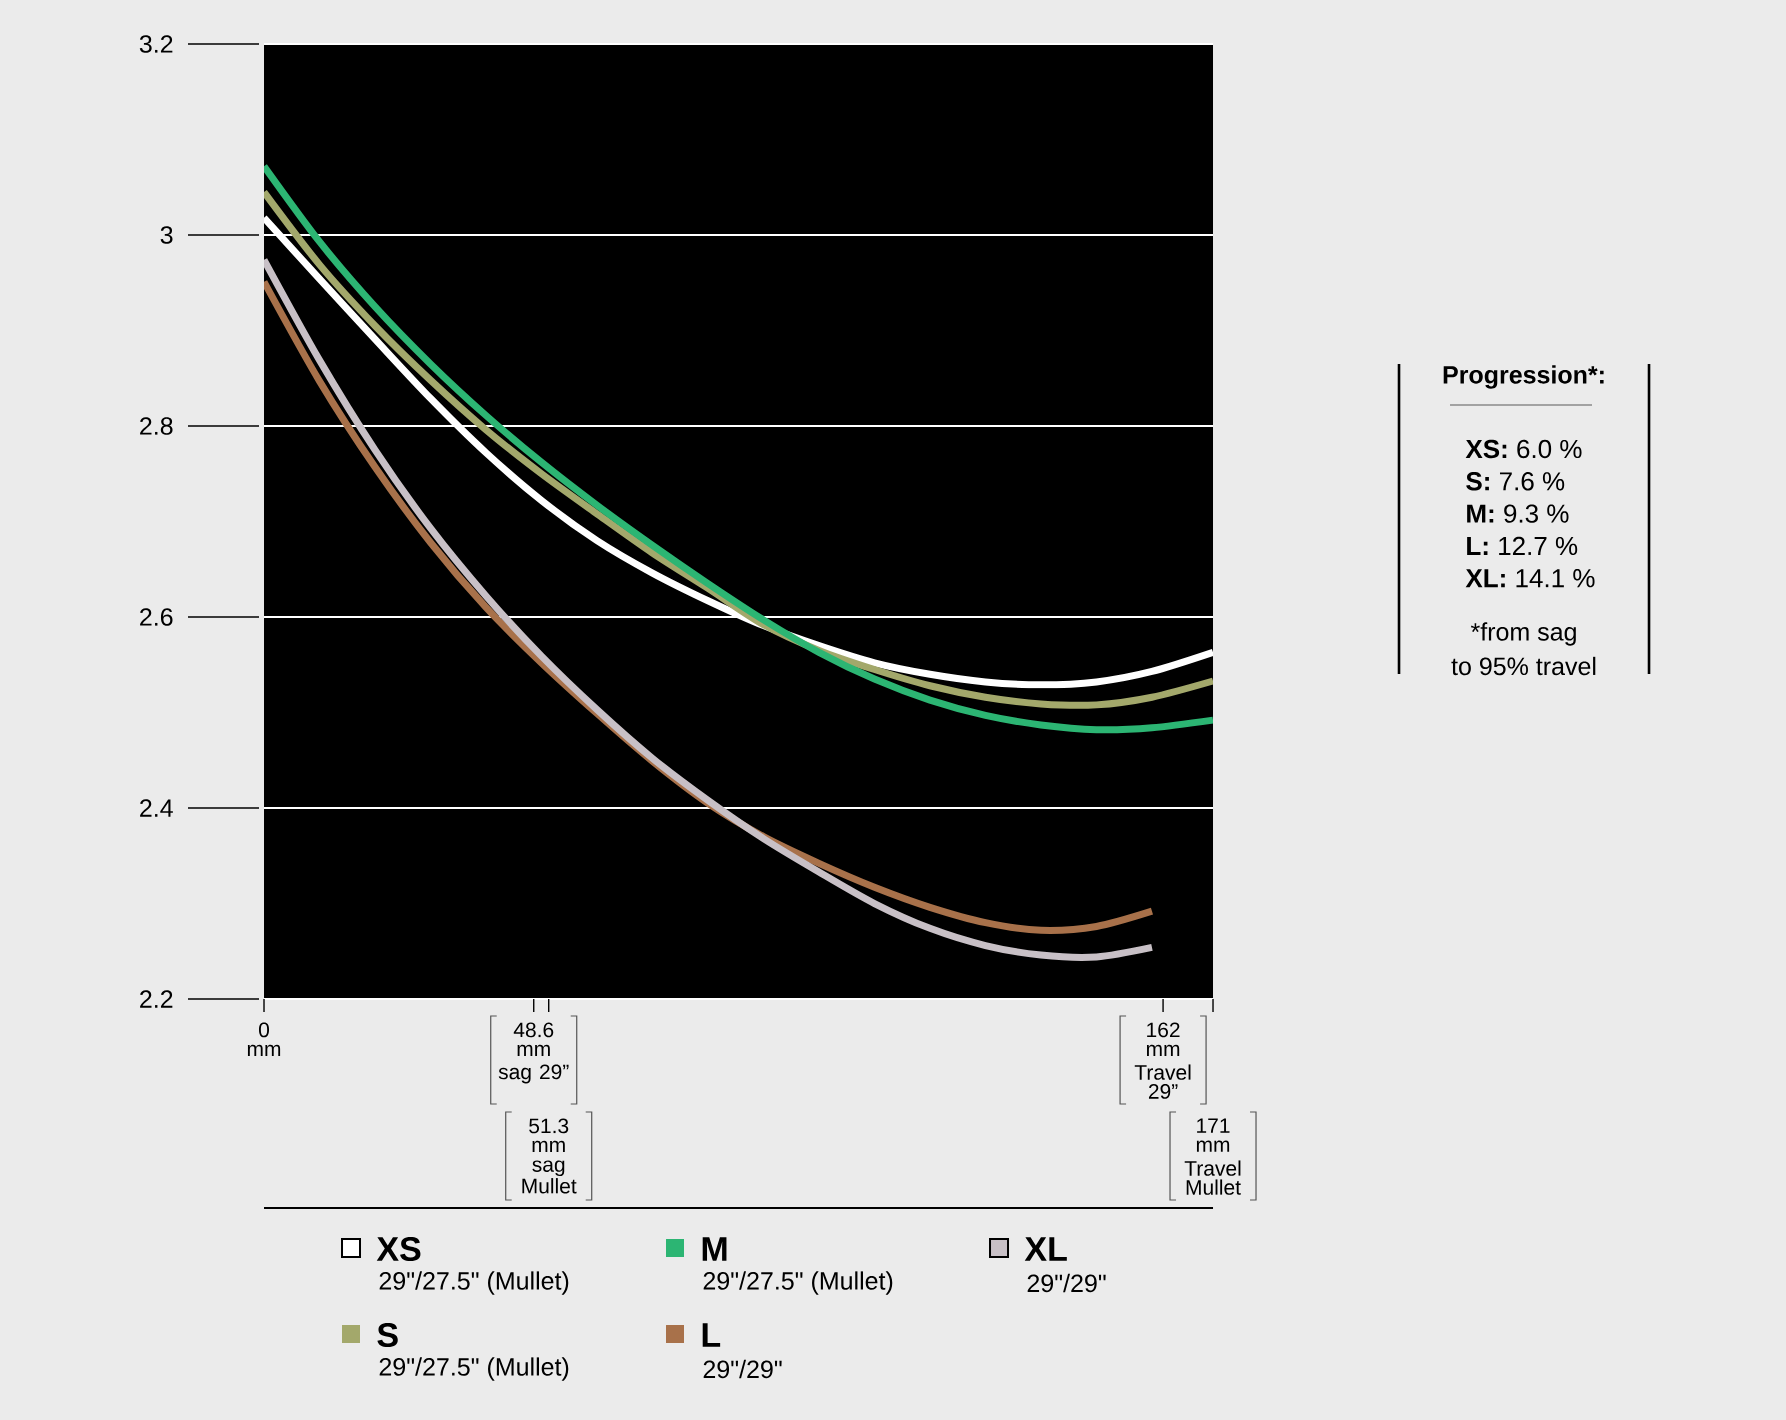 This screenshot has width=1786, height=1420. I want to click on text: to 95% travel, so click(1523, 666).